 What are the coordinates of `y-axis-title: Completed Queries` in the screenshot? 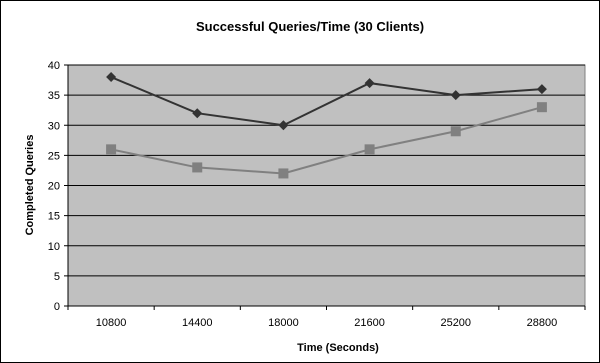 It's located at (30, 185).